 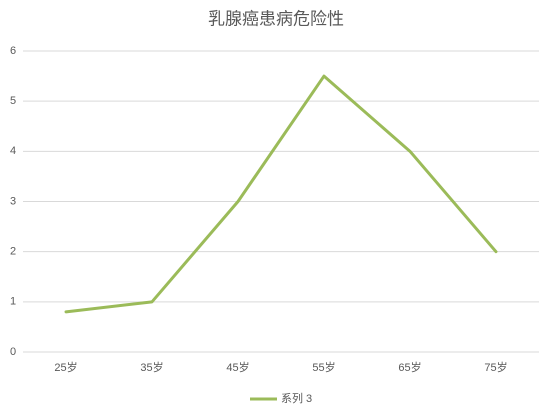 I want to click on y-tick-label: 6, so click(x=13, y=51).